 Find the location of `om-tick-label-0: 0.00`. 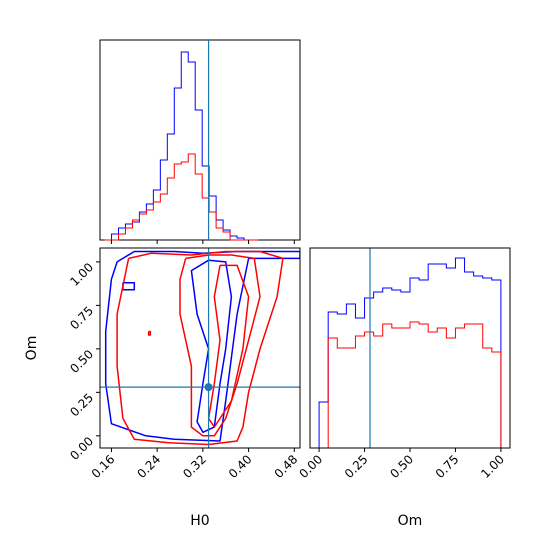

om-tick-label-0: 0.00 is located at coordinates (81, 448).